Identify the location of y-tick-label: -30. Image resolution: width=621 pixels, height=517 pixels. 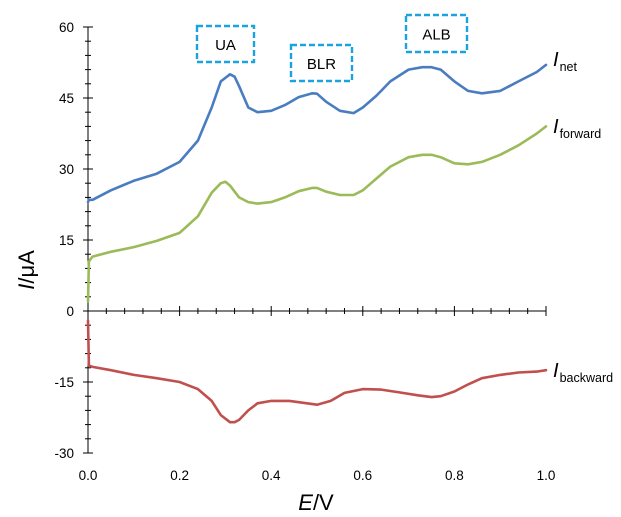
(64, 453).